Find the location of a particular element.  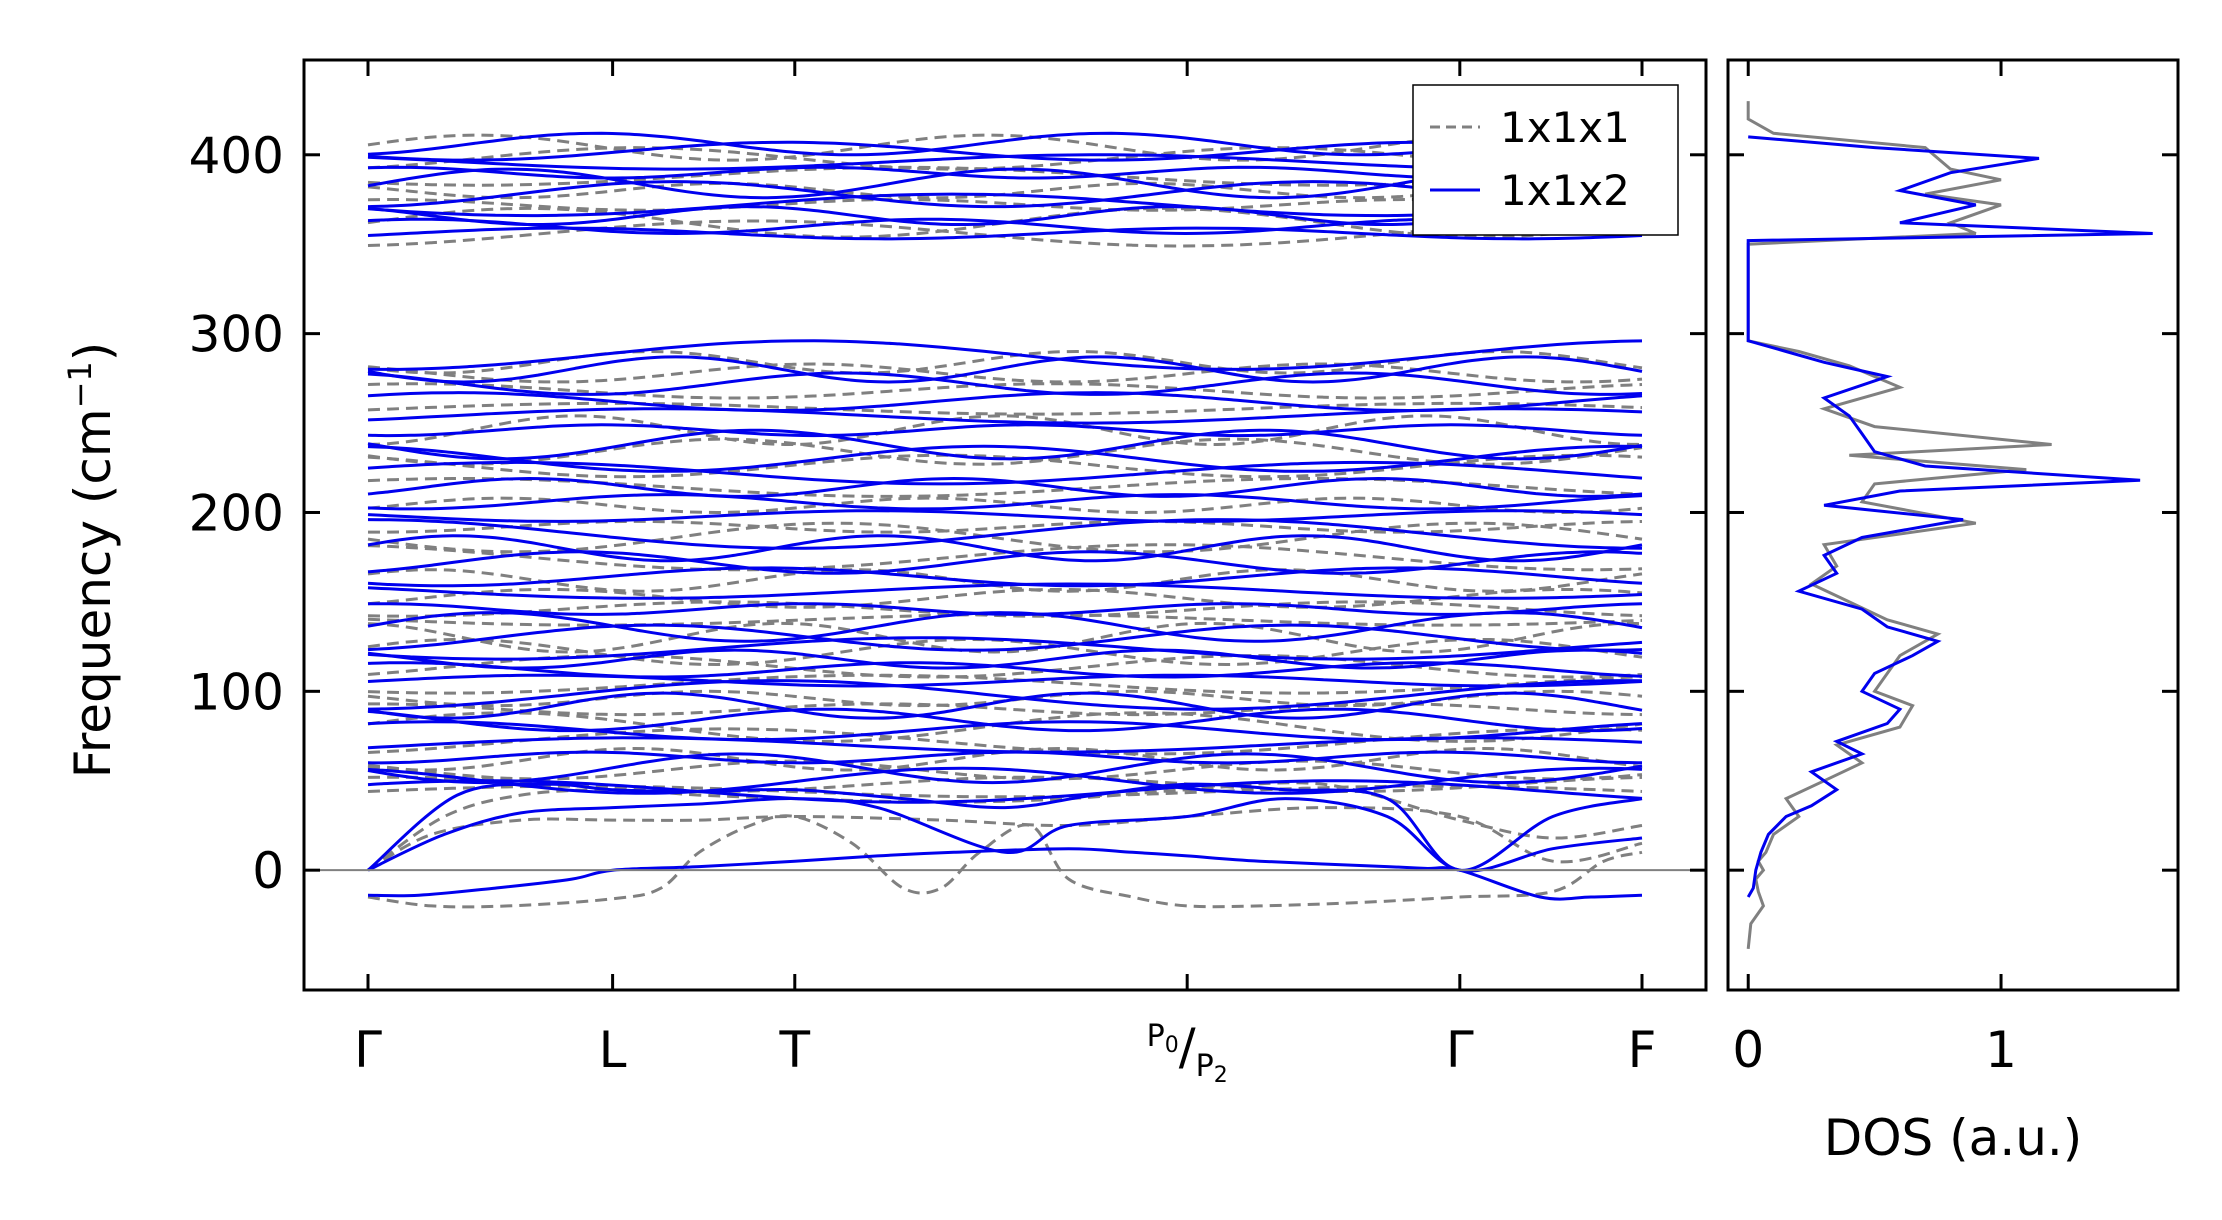

y-axis-title-main: Frequency (cm is located at coordinates (93, 593).